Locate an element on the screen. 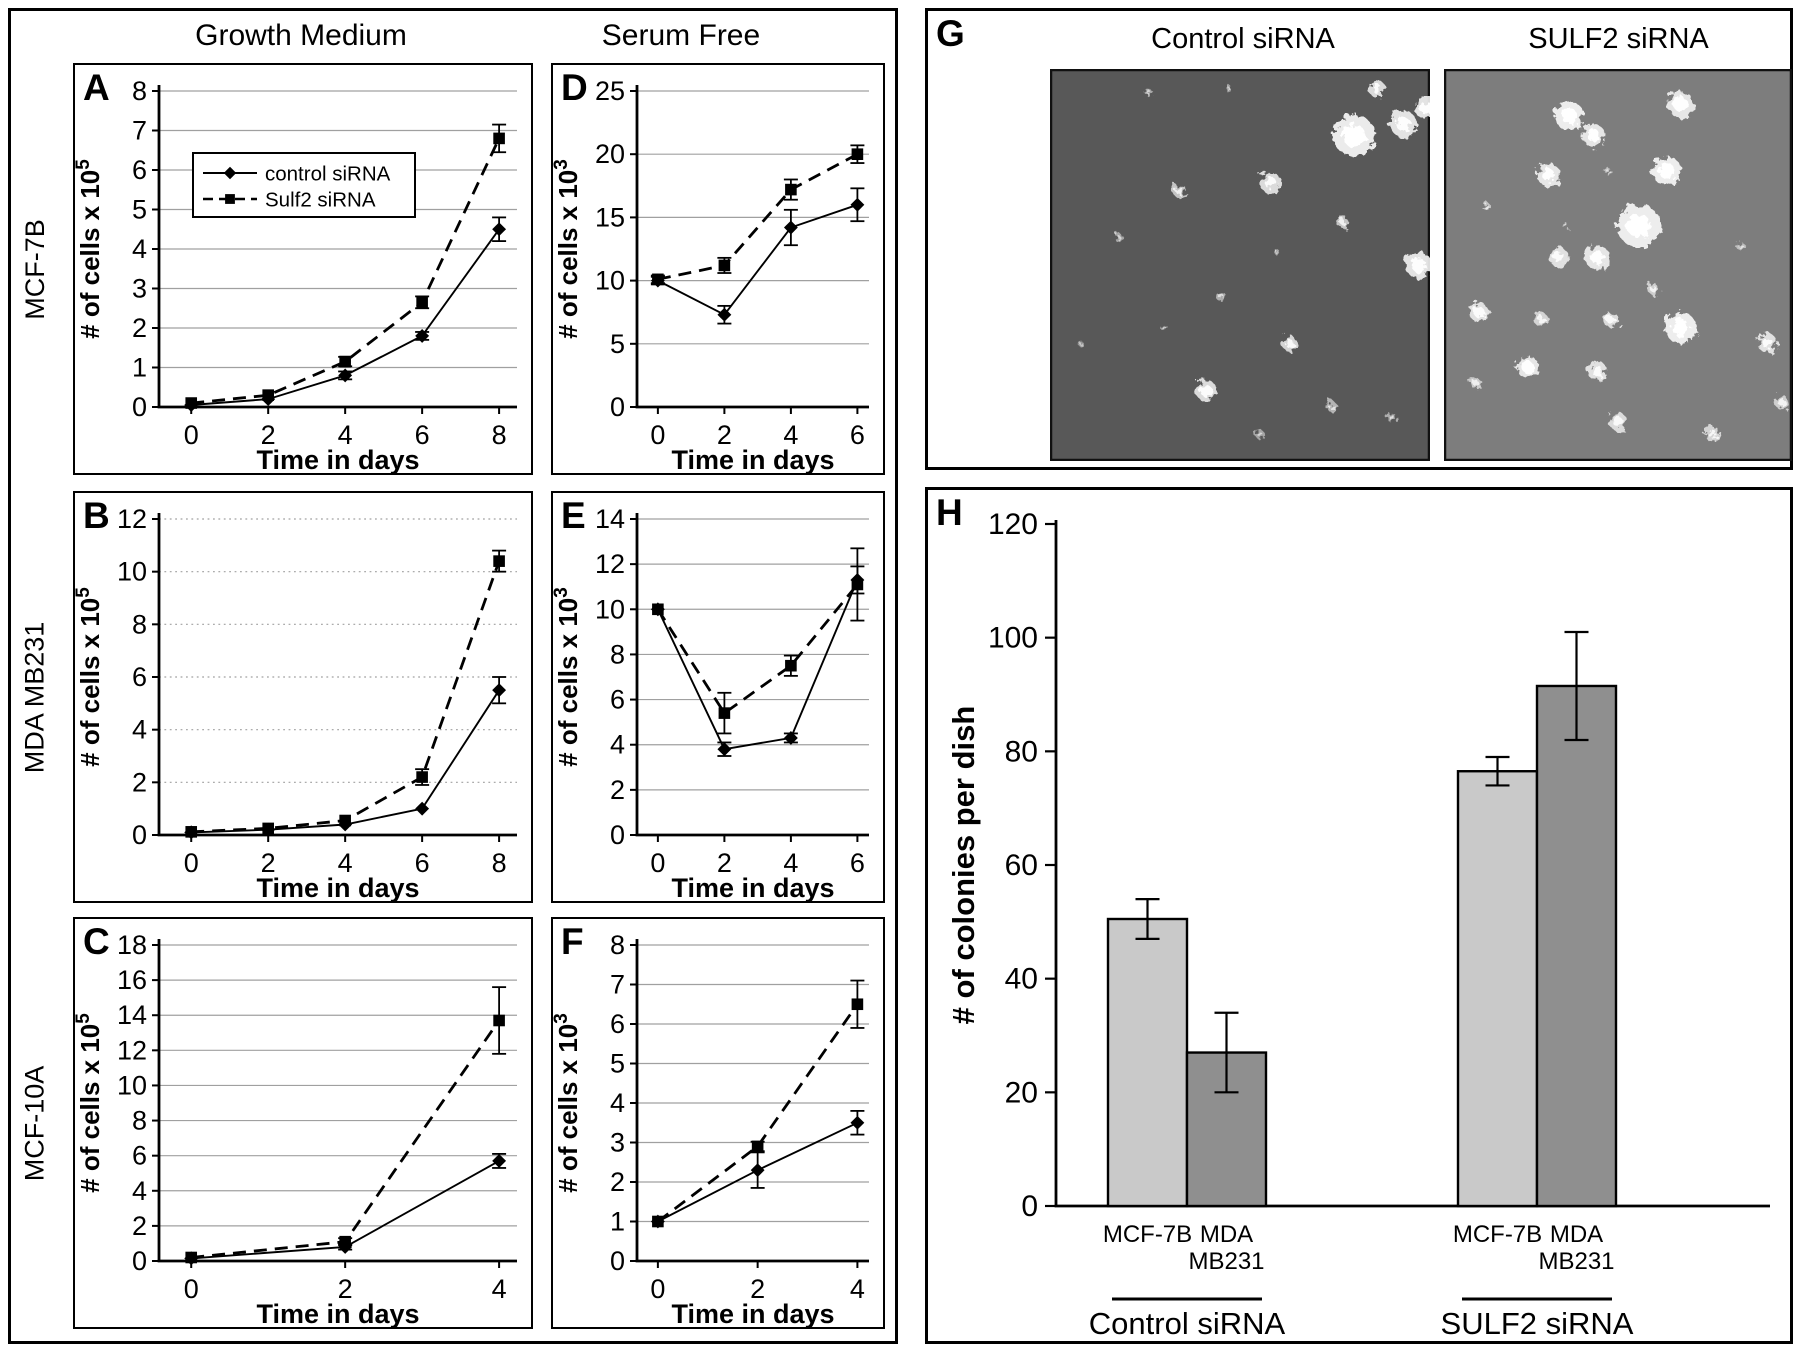  row-label-mcf-10a-text: MCF-10A is located at coordinates (34, 1123).